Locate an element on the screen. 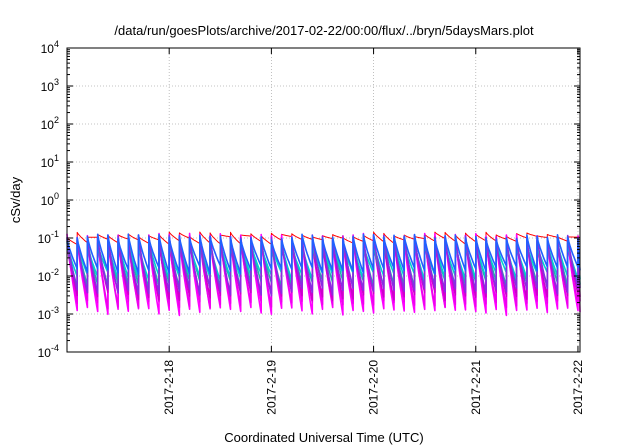 This screenshot has width=640, height=448. y-tick-label: 10¹ is located at coordinates (50, 161).